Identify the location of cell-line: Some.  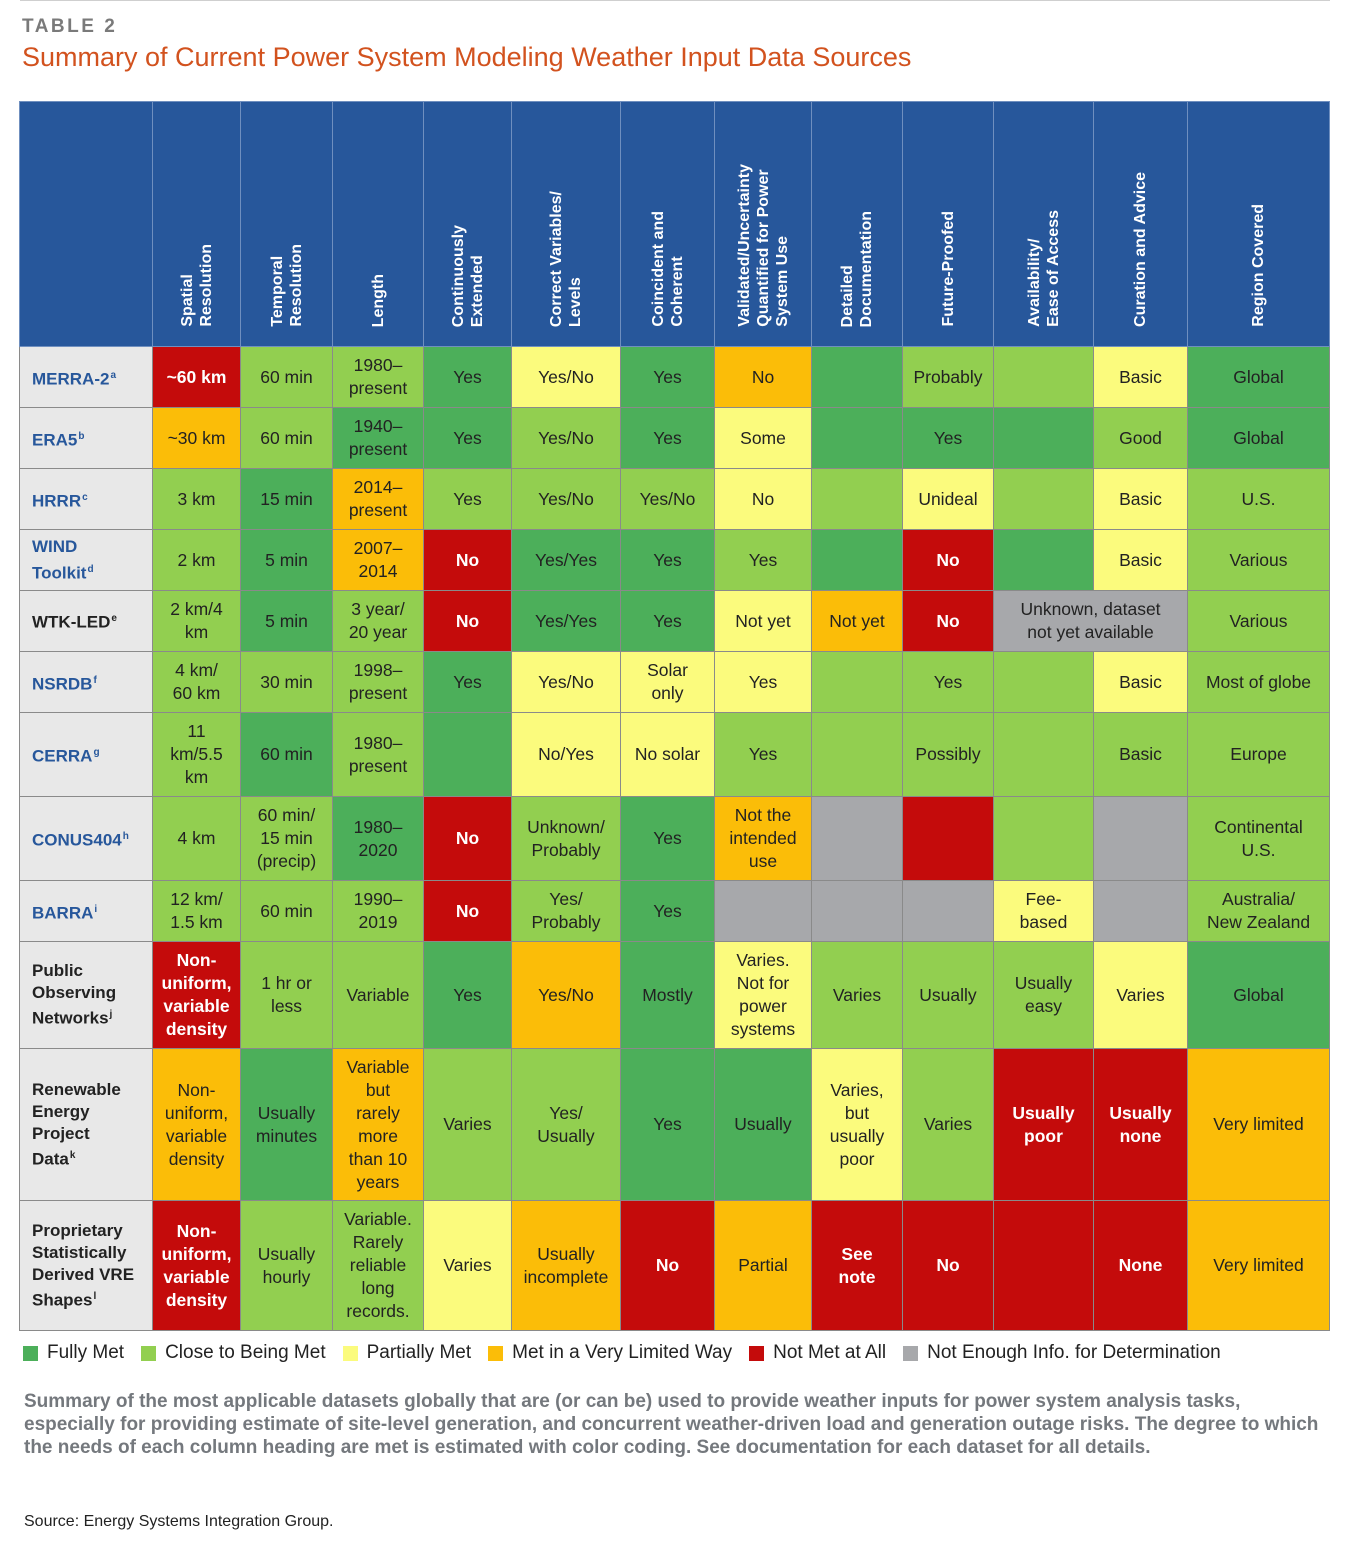
(763, 437).